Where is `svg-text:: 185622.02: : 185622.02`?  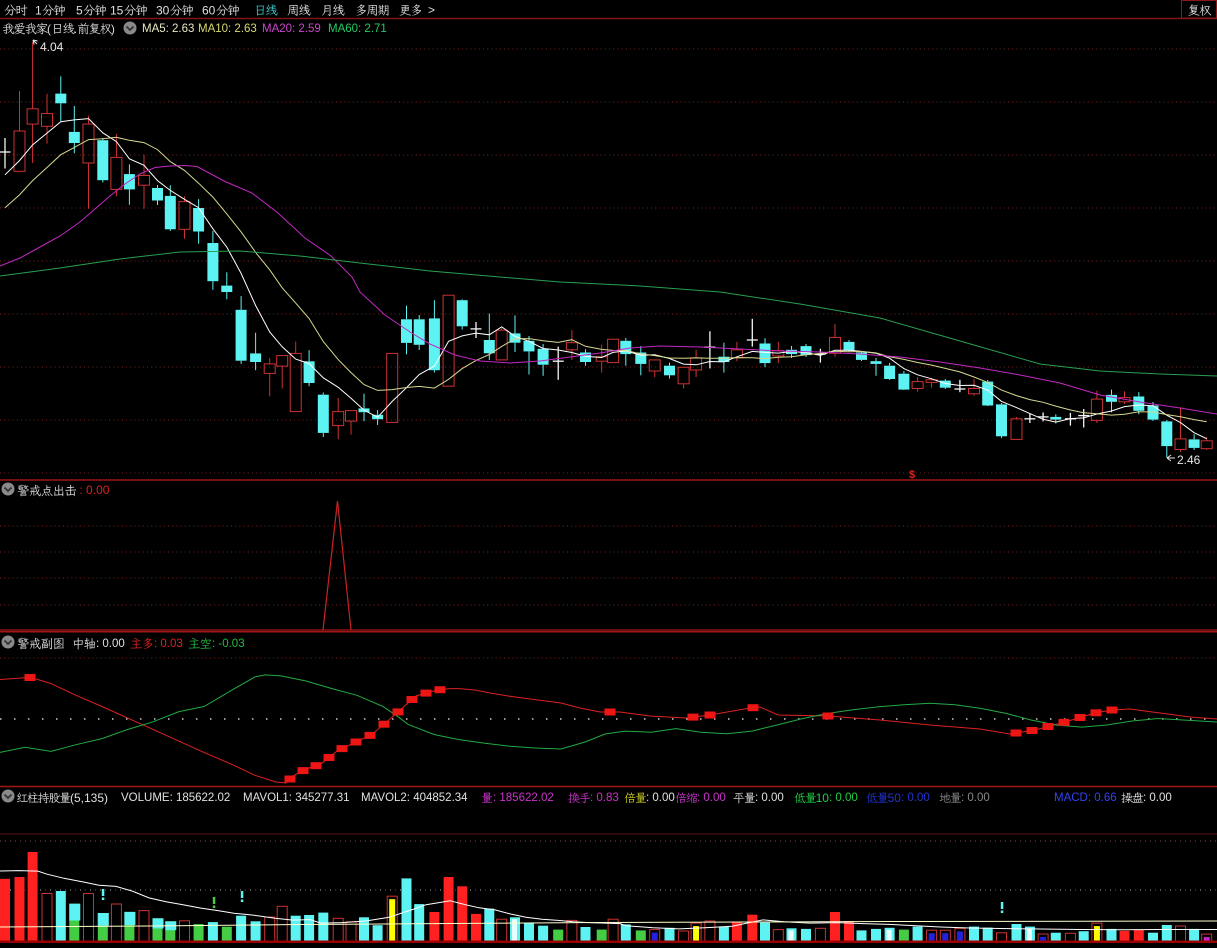 svg-text:: 185622.02: : 185622.02 is located at coordinates (523, 798).